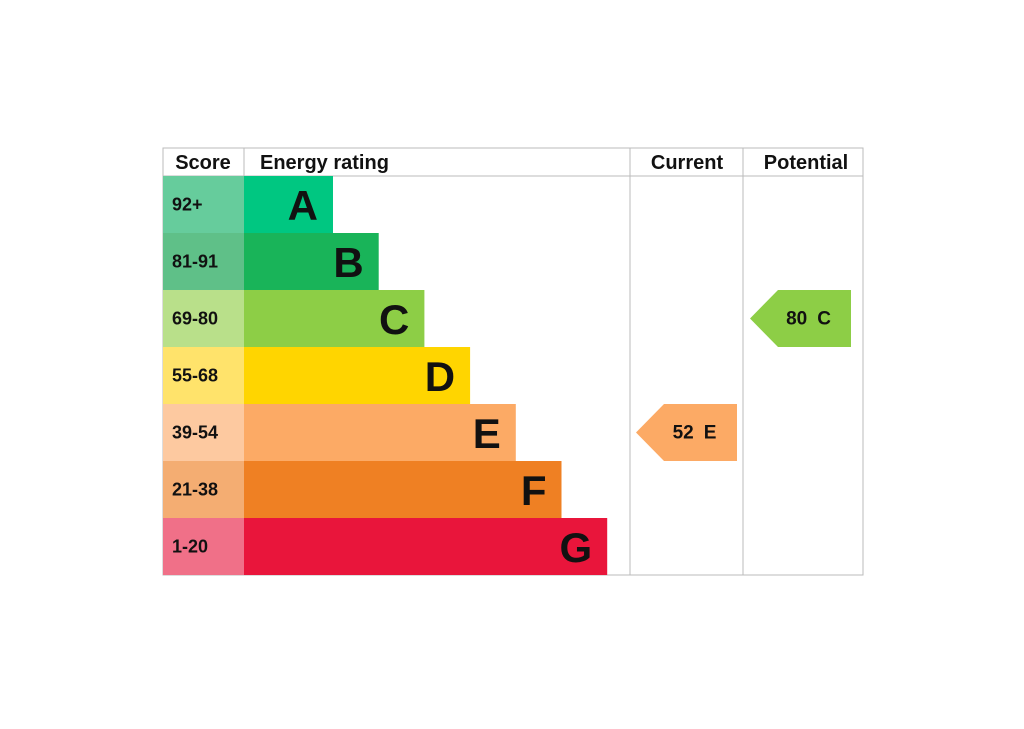 The image size is (1024, 729). What do you see at coordinates (203, 163) in the screenshot?
I see `header-score: Score` at bounding box center [203, 163].